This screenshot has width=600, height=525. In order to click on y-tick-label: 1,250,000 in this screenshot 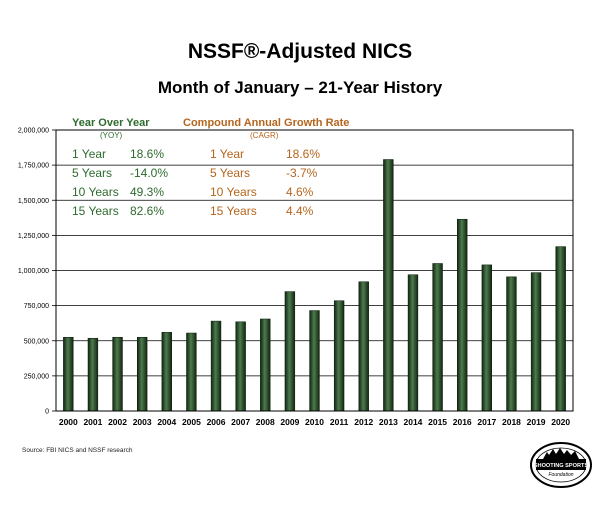, I will do `click(33, 236)`.